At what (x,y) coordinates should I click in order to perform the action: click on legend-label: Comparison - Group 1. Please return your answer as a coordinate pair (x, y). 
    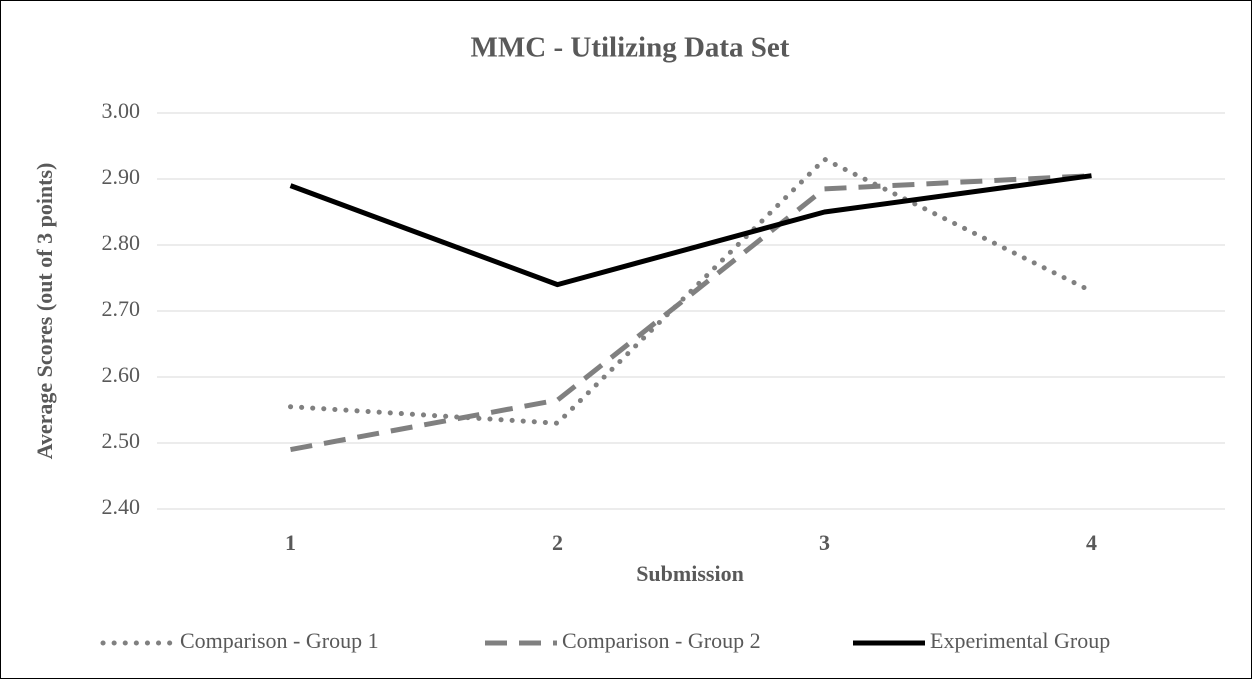
    Looking at the image, I should click on (279, 640).